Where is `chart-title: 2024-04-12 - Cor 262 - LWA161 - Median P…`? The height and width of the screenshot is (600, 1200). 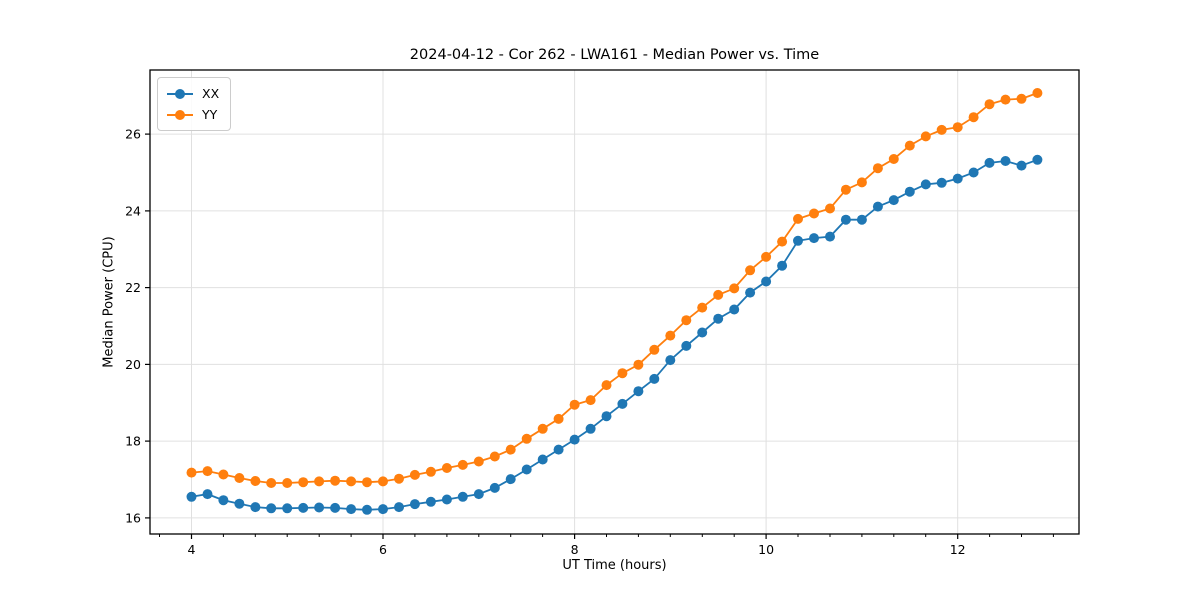 chart-title: 2024-04-12 - Cor 262 - LWA161 - Median P… is located at coordinates (614, 55).